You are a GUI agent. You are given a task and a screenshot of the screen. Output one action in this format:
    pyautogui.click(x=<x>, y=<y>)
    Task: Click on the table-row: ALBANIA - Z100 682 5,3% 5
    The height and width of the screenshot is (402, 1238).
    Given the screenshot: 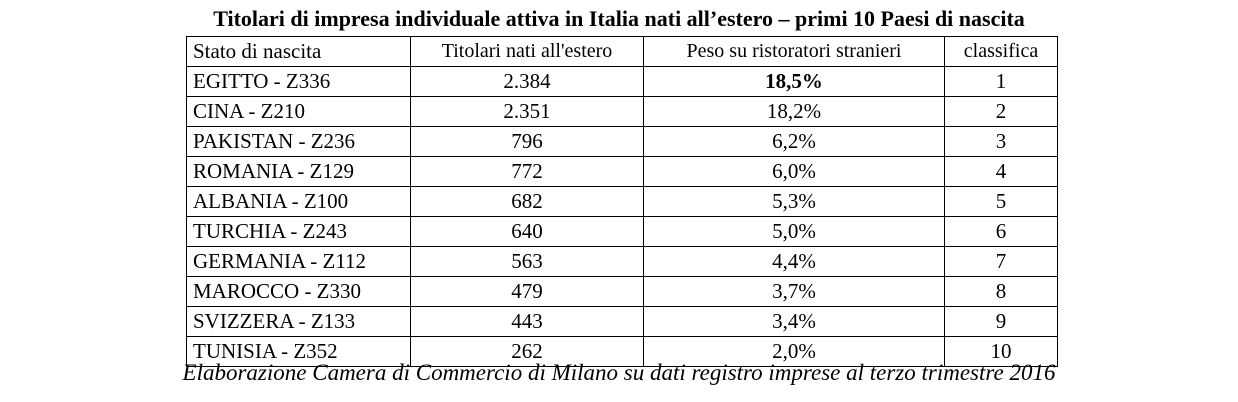 What is the action you would take?
    pyautogui.click(x=622, y=201)
    